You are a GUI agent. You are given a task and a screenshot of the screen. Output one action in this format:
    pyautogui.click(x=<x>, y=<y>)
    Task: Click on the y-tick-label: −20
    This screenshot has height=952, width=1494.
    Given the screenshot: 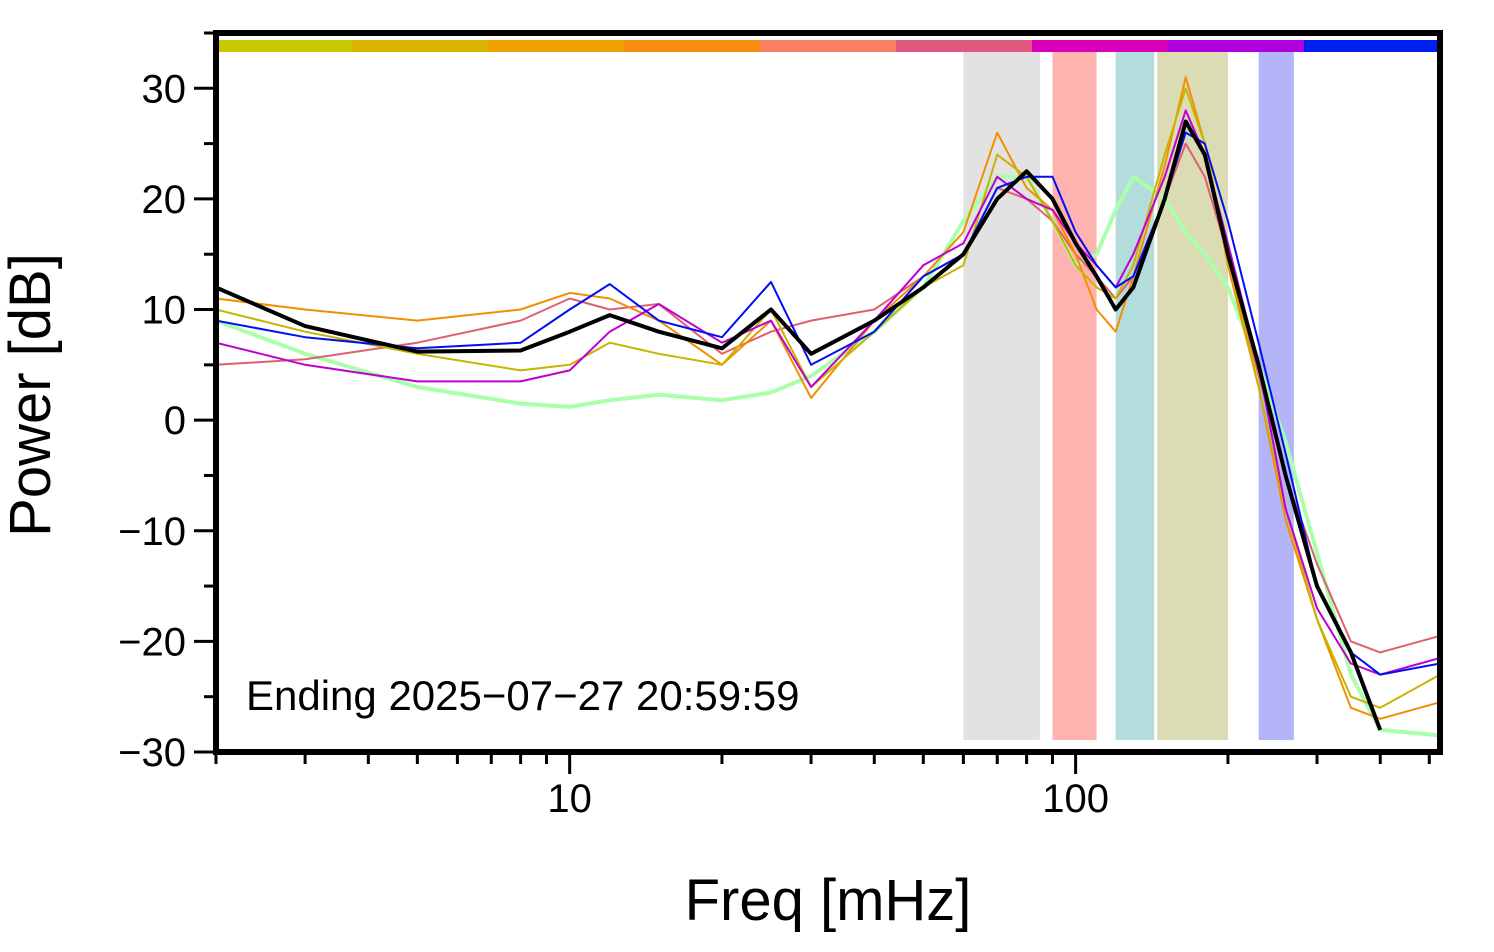 What is the action you would take?
    pyautogui.click(x=152, y=642)
    